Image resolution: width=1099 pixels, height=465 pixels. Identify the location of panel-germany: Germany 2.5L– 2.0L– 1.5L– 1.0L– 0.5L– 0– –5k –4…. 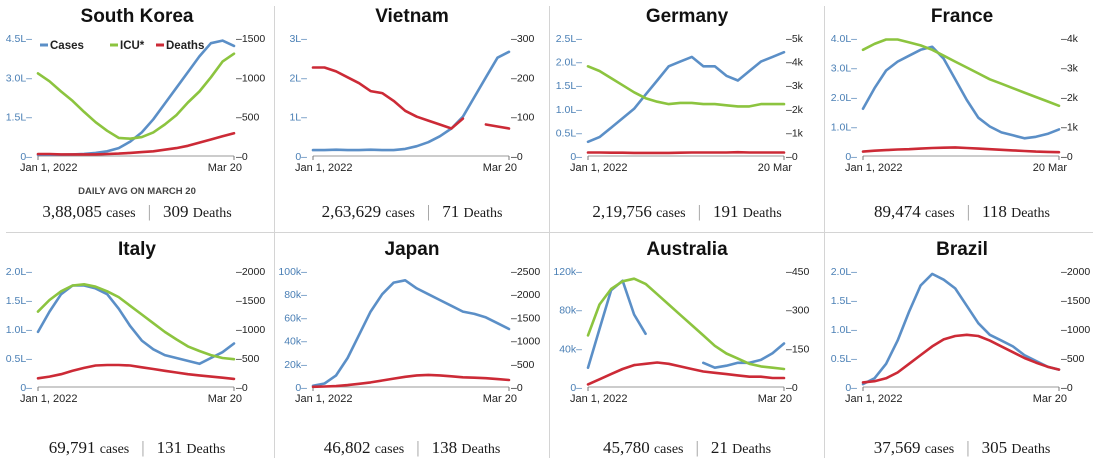
(687, 116).